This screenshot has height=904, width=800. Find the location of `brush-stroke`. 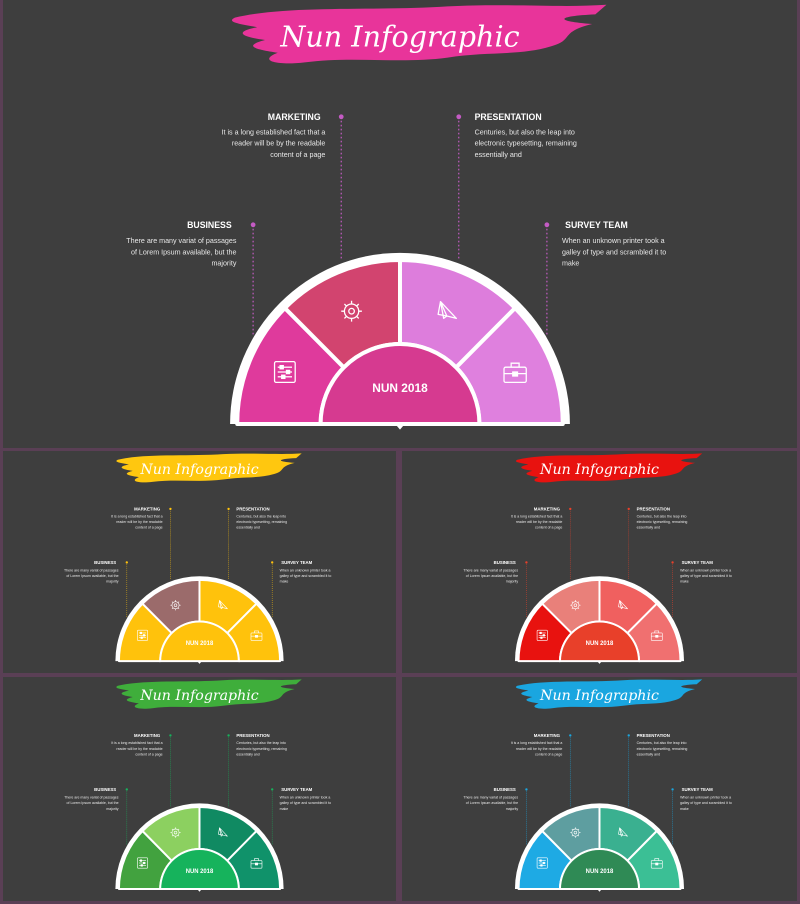

brush-stroke is located at coordinates (209, 468).